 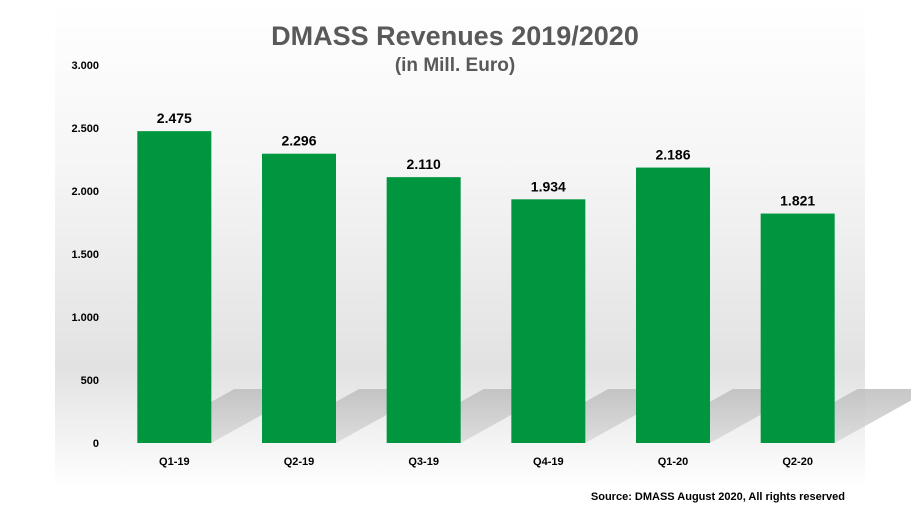 I want to click on y-tick-label: 1.000, so click(x=85, y=318).